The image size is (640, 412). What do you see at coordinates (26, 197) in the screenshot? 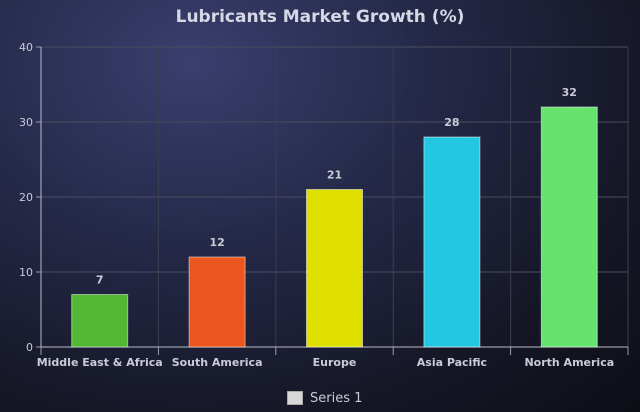
I see `y-tick-label: 20` at bounding box center [26, 197].